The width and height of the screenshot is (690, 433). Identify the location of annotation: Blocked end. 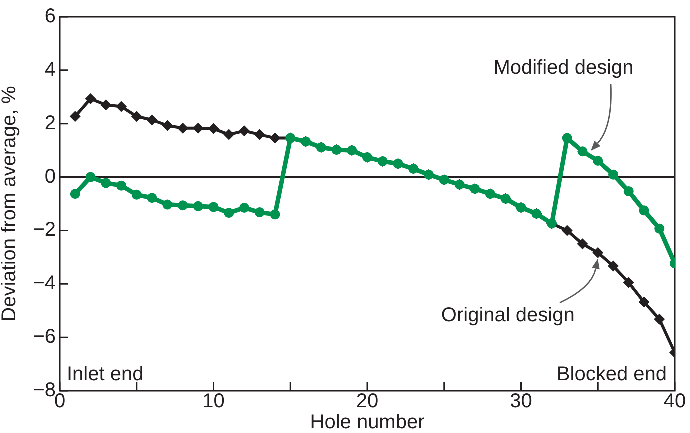
(611, 375).